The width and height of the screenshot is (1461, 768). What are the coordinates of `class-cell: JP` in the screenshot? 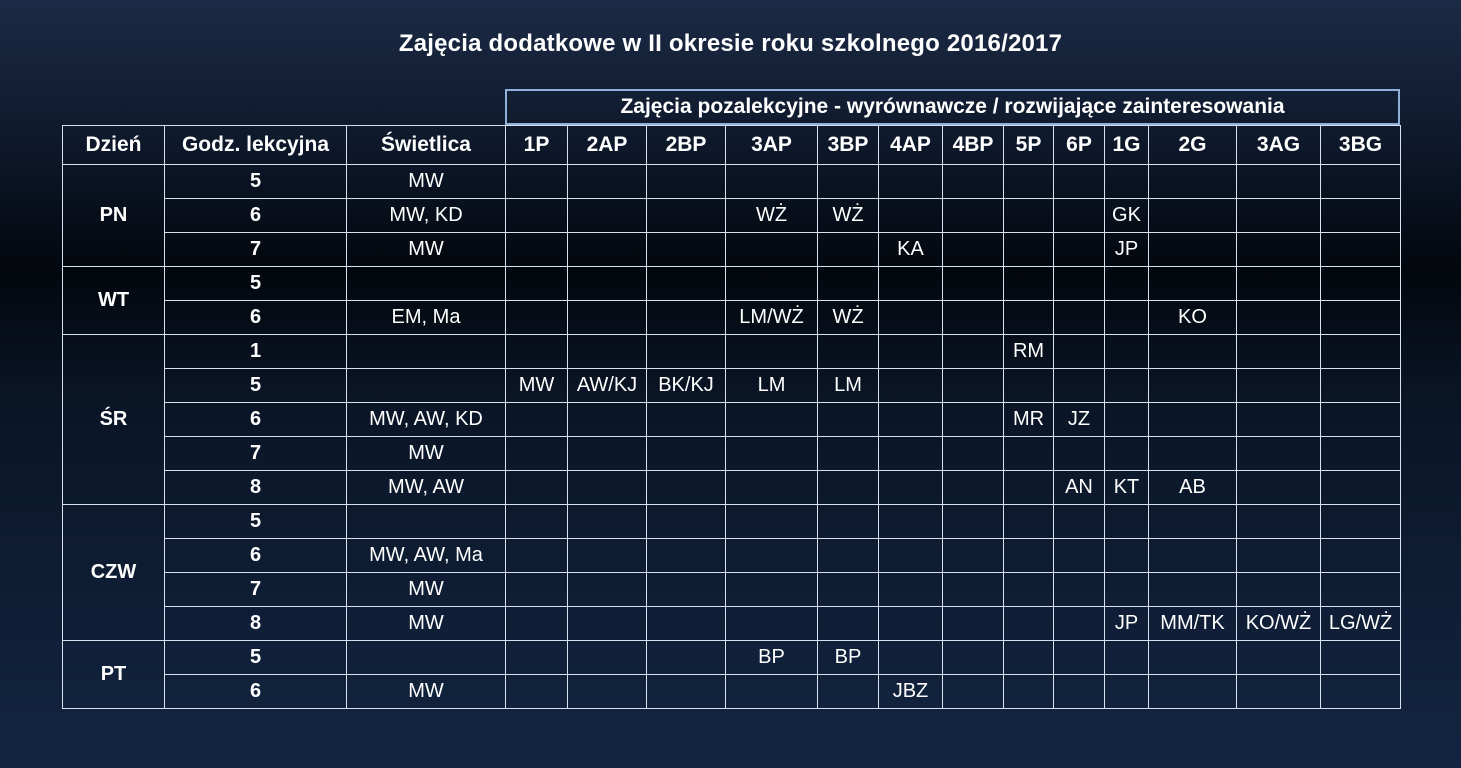 It's located at (1126, 623).